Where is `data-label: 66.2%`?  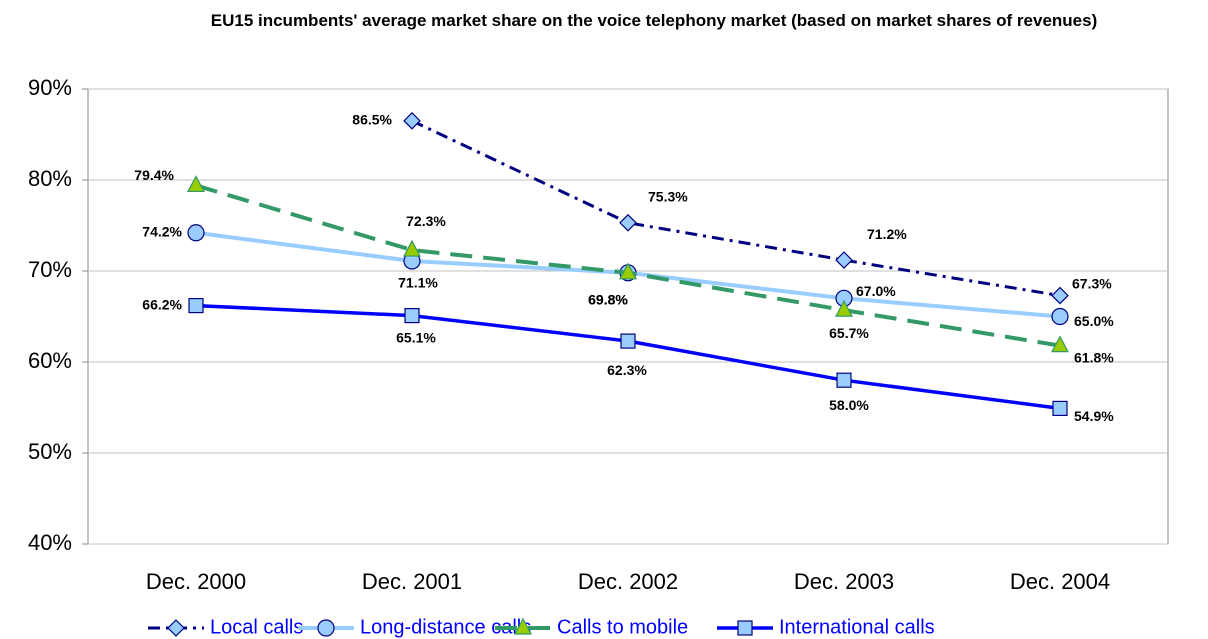 data-label: 66.2% is located at coordinates (162, 304).